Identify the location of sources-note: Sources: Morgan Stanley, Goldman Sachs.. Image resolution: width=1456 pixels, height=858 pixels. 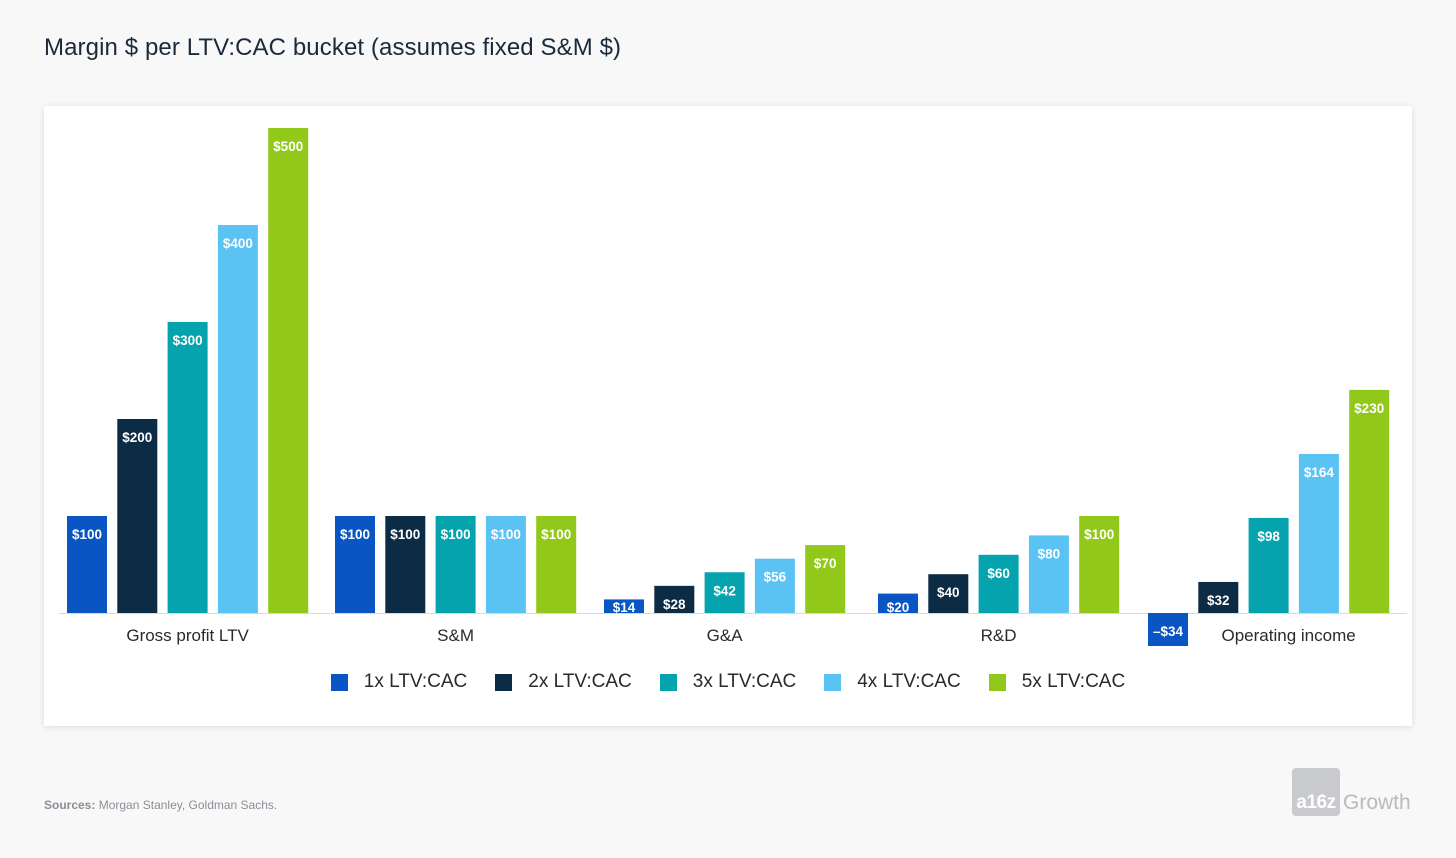
(160, 805).